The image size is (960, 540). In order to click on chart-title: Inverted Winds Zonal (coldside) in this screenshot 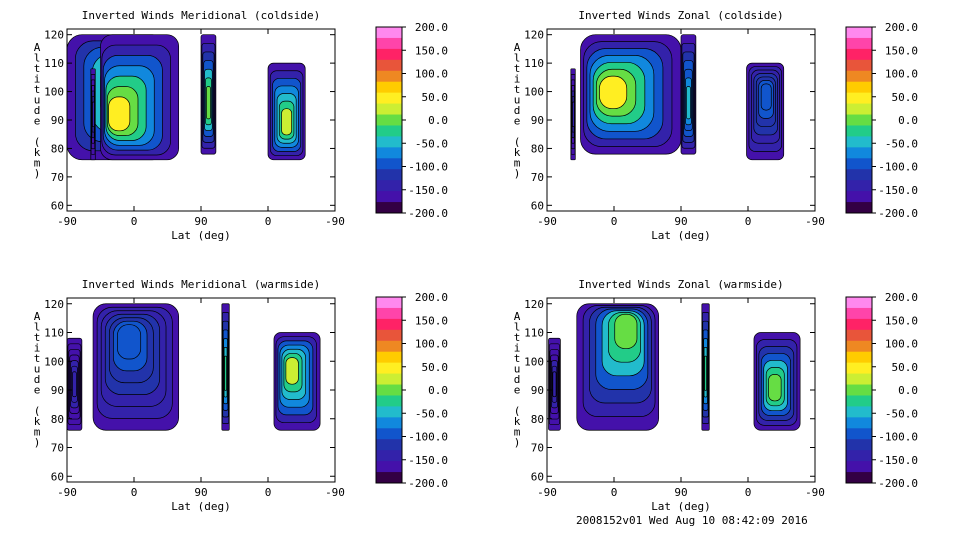, I will do `click(680, 15)`.